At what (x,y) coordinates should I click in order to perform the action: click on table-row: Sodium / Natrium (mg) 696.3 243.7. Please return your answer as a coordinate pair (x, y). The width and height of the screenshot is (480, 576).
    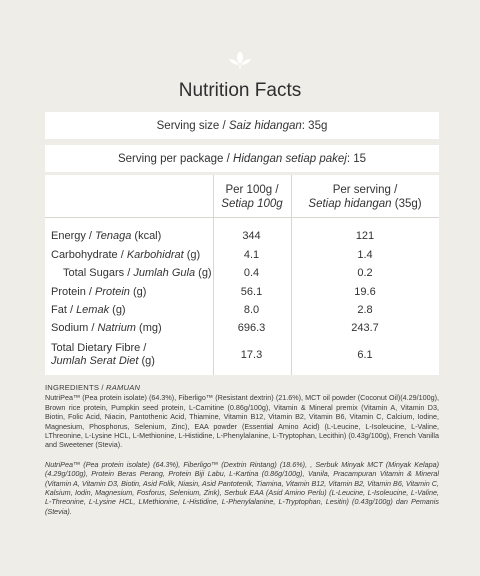
    Looking at the image, I should click on (242, 328).